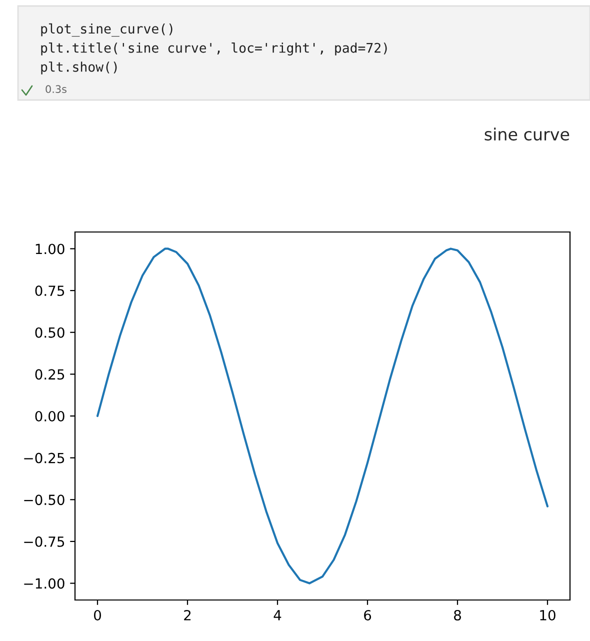 The height and width of the screenshot is (641, 590). Describe the element at coordinates (187, 615) in the screenshot. I see `x-tick-label: 2` at that location.